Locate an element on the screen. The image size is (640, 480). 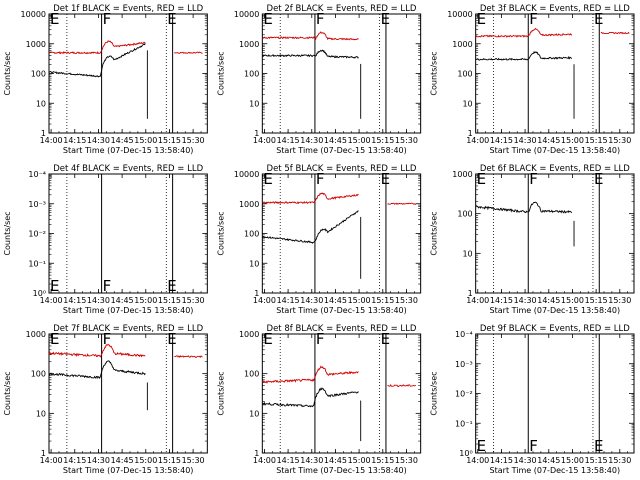
chart-title: Det 9f BLACK = Events, RED = LLD is located at coordinates (555, 329).